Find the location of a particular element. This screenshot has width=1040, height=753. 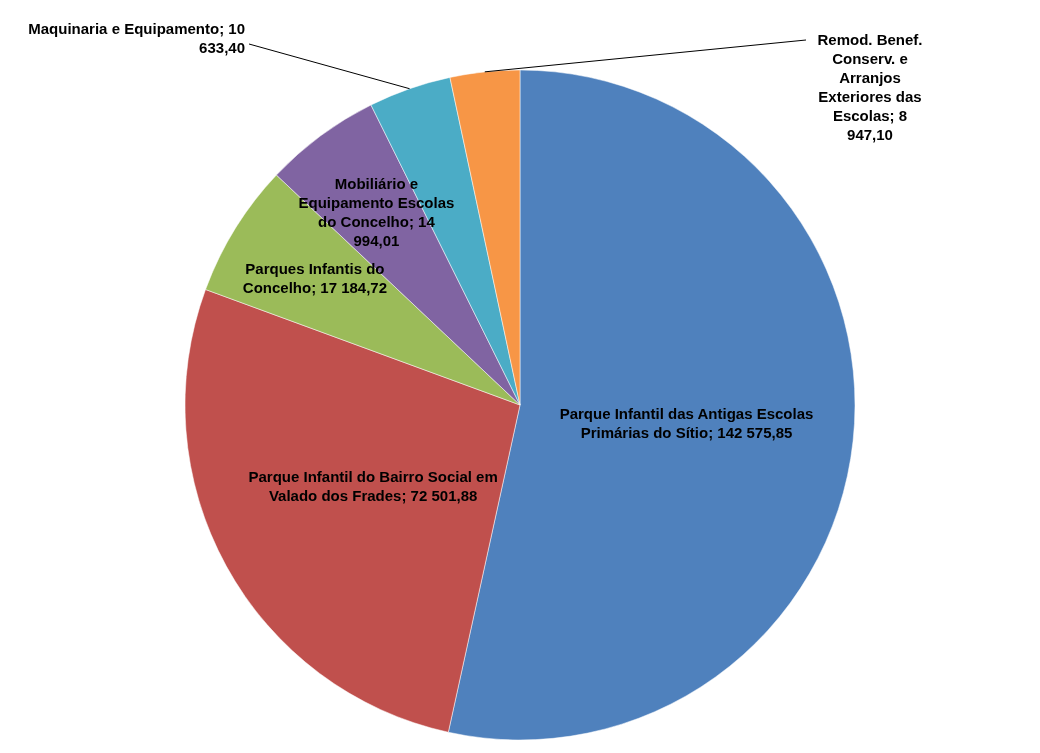

slice-label: Parque Infantil das Antigas Escolas Primárias do Sítio; 142 575,85 is located at coordinates (686, 423).